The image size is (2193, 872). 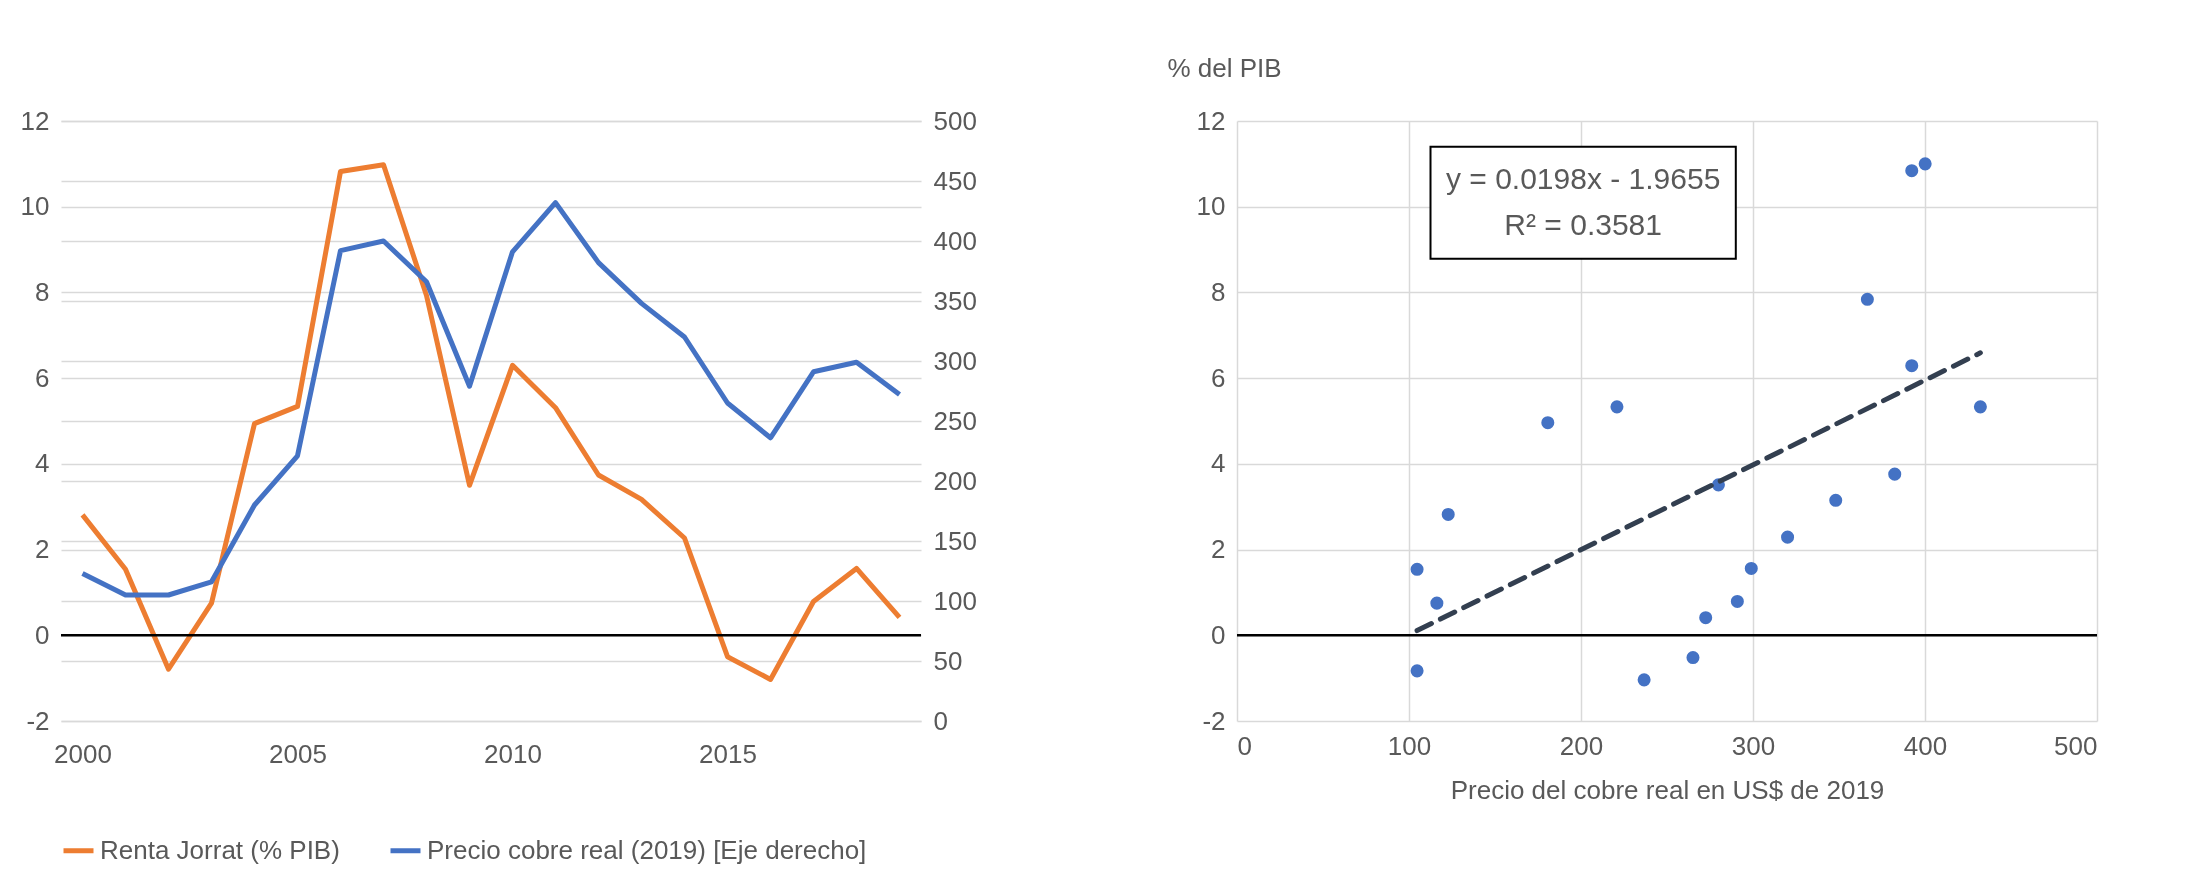 I want to click on x-tick-label: 2005, so click(x=298, y=753).